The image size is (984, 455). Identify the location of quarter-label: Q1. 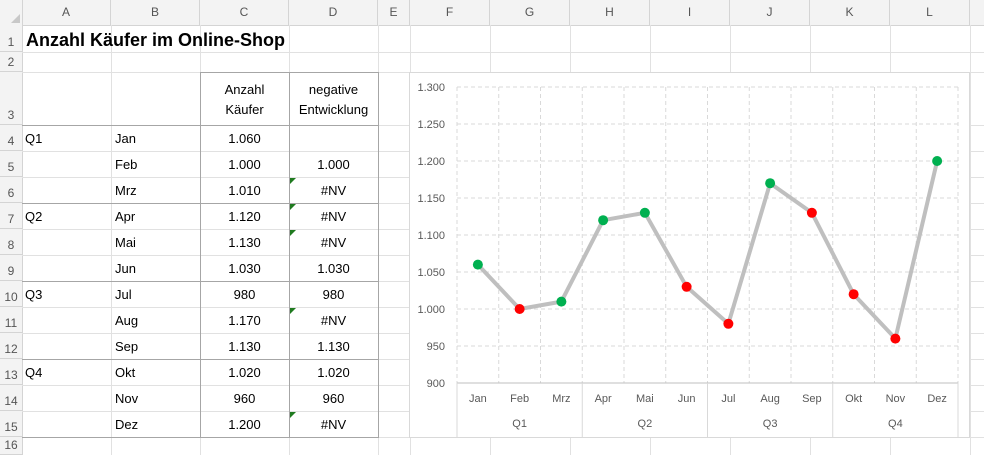
(34, 138).